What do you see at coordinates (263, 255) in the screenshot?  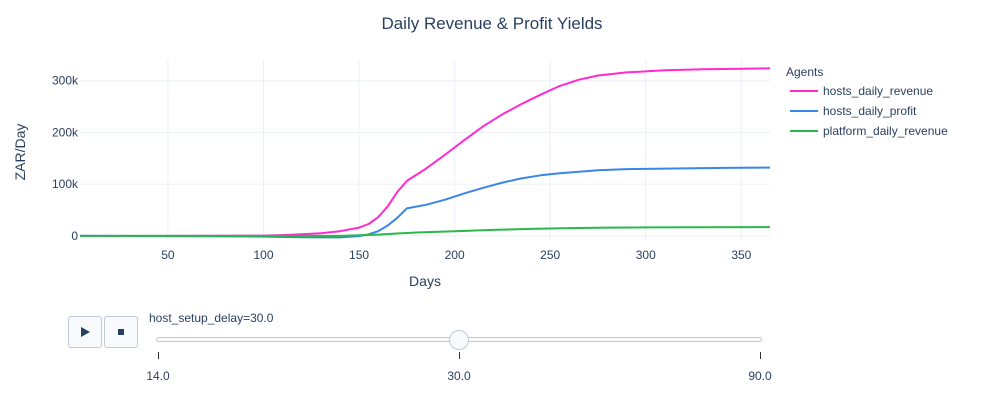 I see `x-tick-label: 100` at bounding box center [263, 255].